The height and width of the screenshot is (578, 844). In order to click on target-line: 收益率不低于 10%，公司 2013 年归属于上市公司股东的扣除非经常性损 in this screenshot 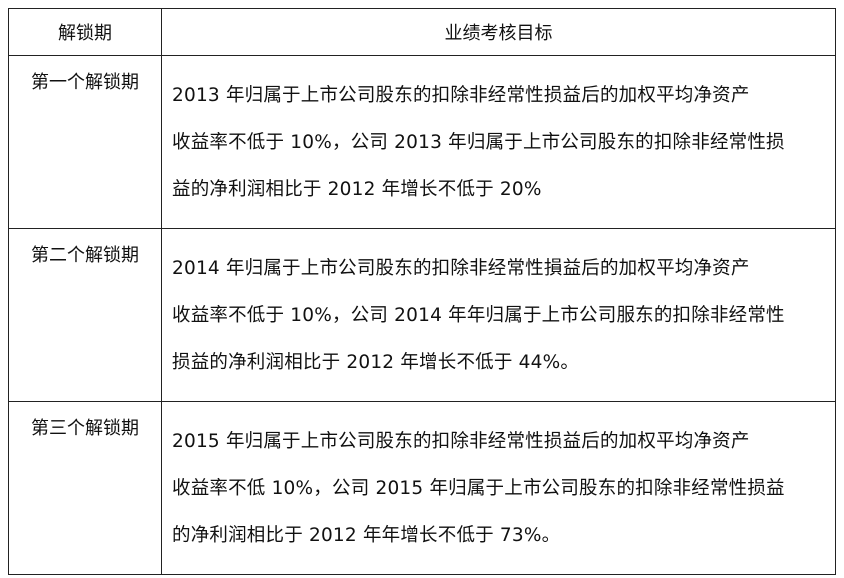, I will do `click(478, 142)`.